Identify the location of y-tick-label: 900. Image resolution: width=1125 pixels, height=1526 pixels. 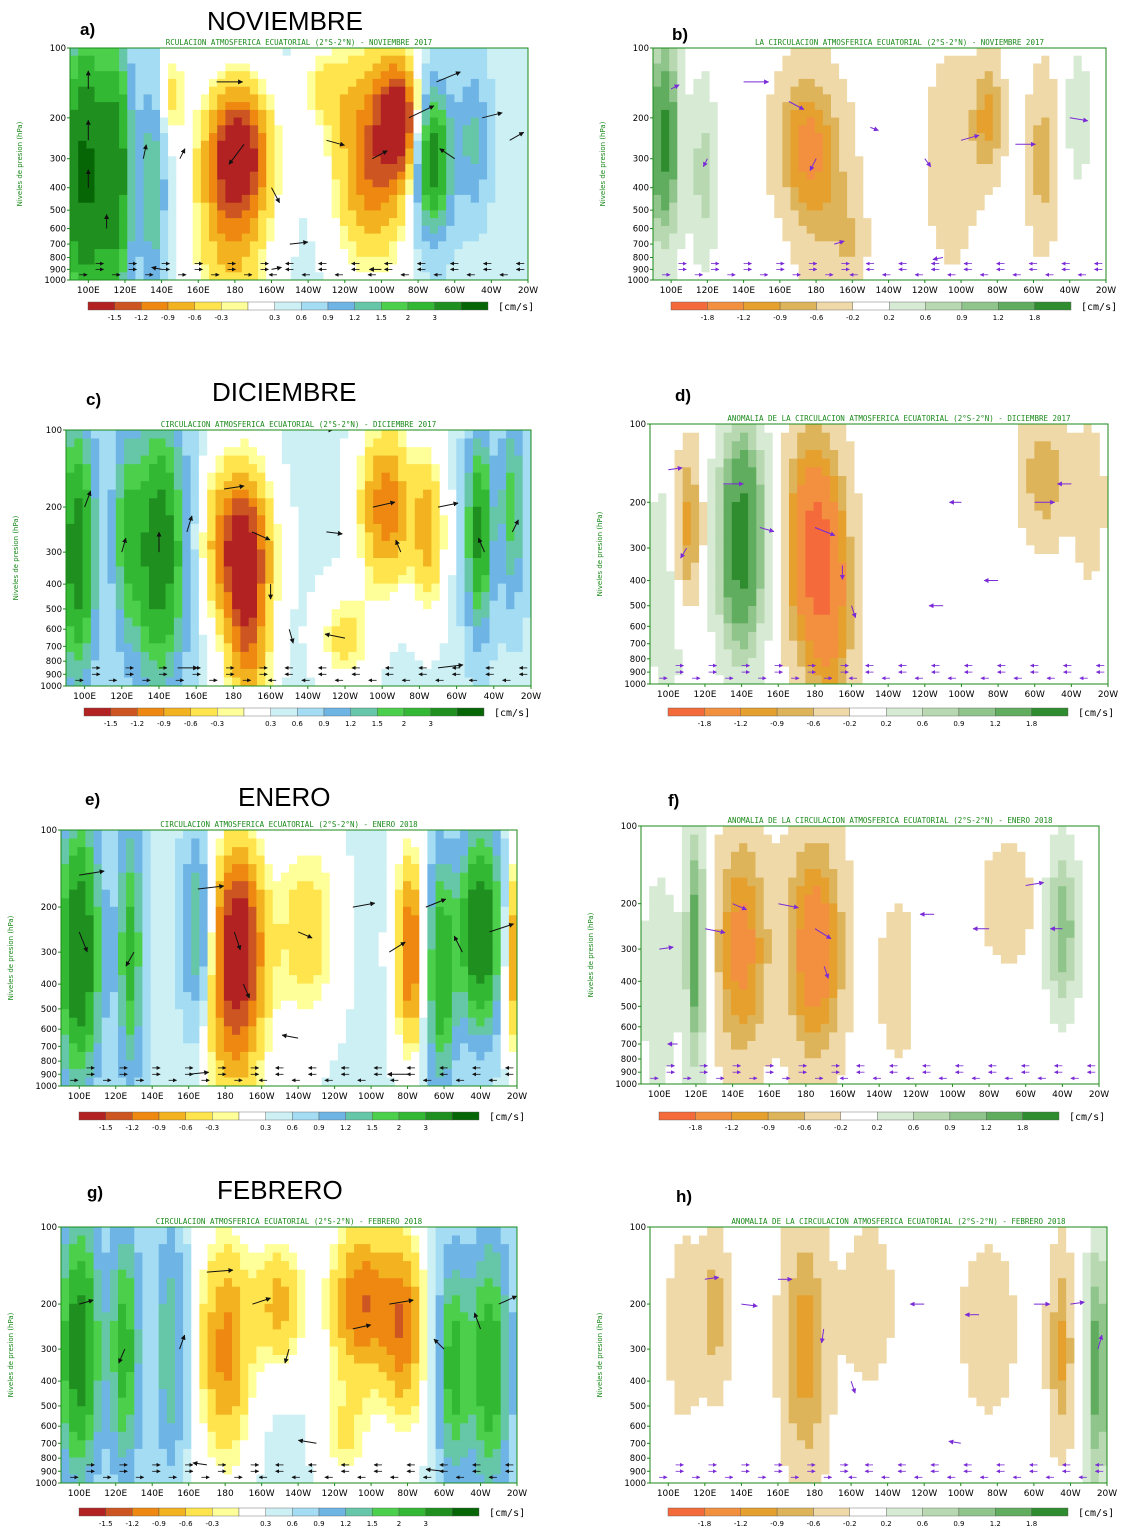
(641, 270).